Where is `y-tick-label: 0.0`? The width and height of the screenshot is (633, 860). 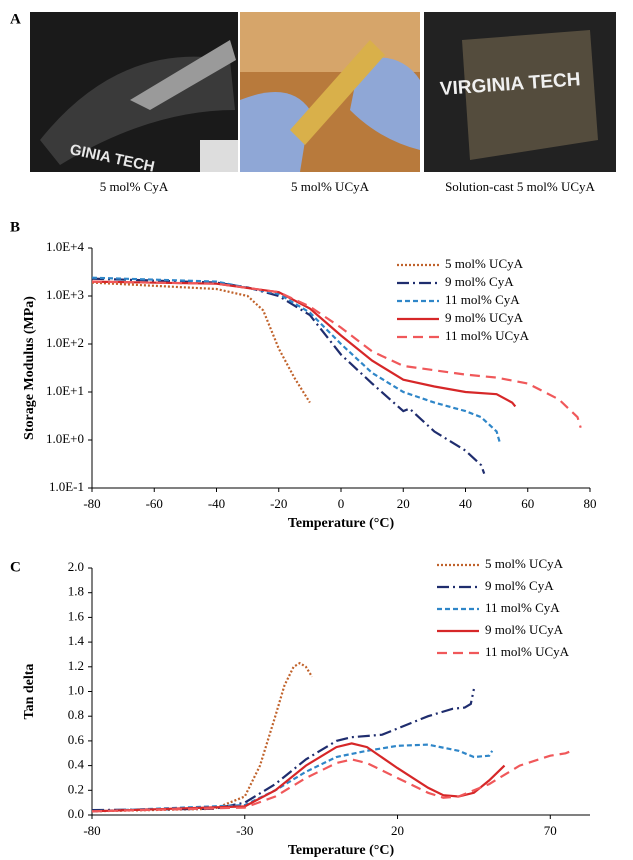
y-tick-label: 0.0 is located at coordinates (76, 813).